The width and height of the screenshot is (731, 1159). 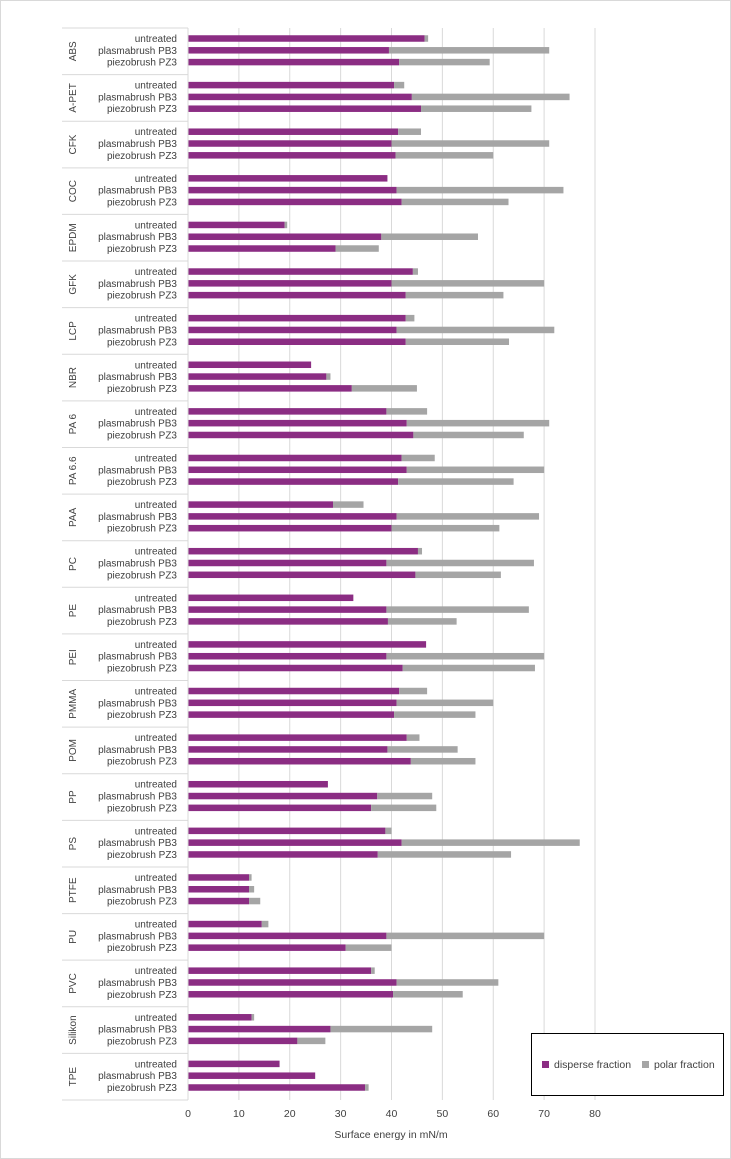 What do you see at coordinates (73, 51) in the screenshot?
I see `material-label: ABS` at bounding box center [73, 51].